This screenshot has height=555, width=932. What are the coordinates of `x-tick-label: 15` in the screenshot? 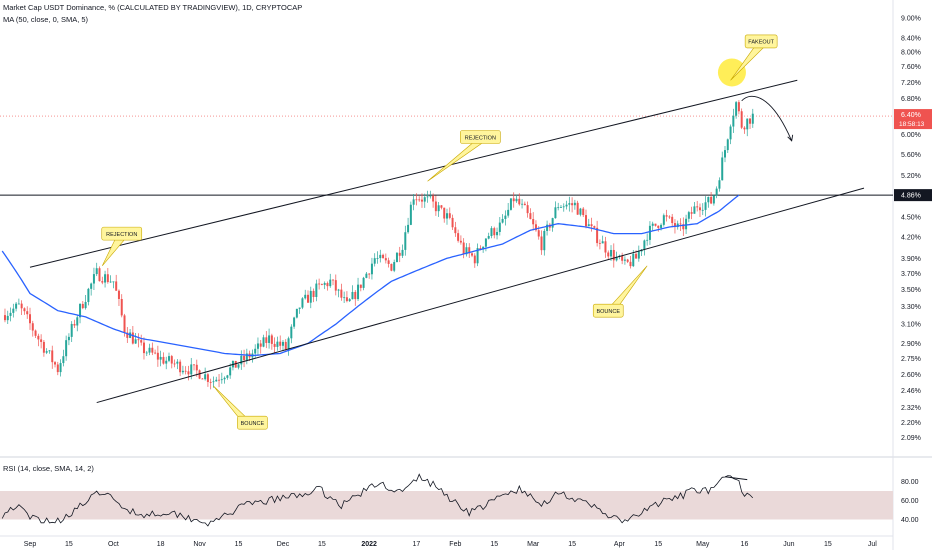 It's located at (69, 544).